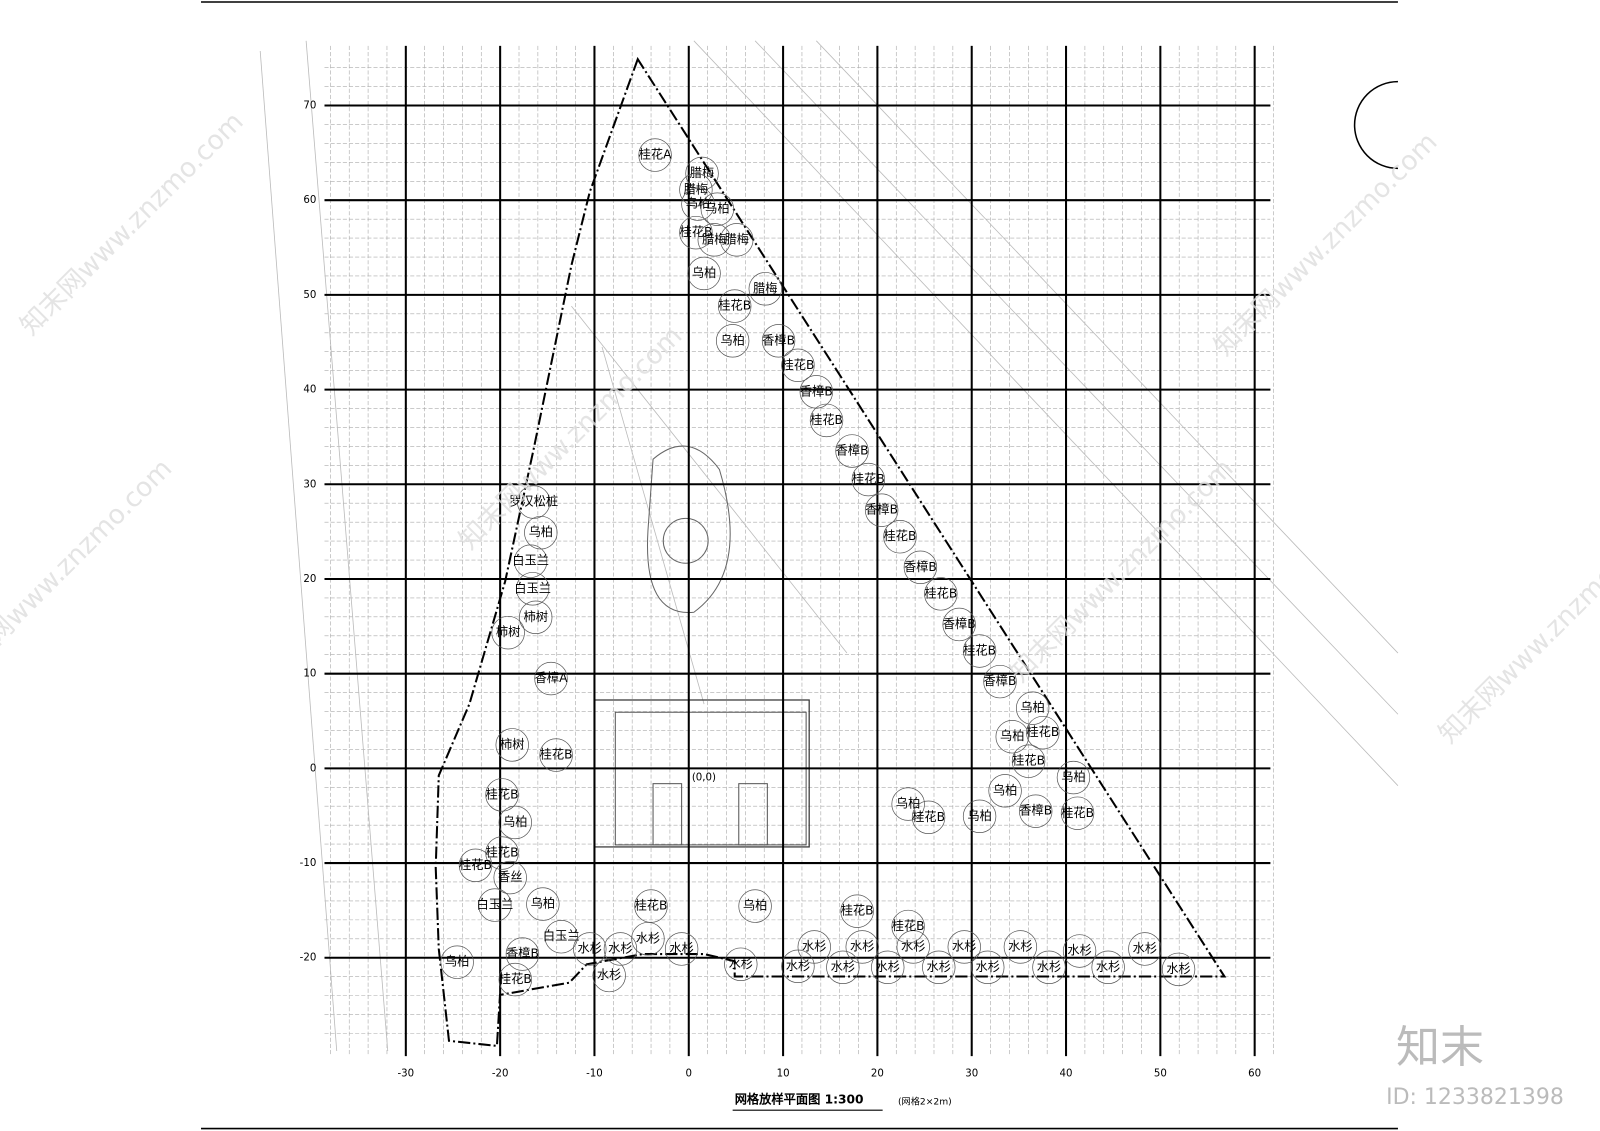 The width and height of the screenshot is (1600, 1131). I want to click on x-tick-label: 30, so click(971, 1073).